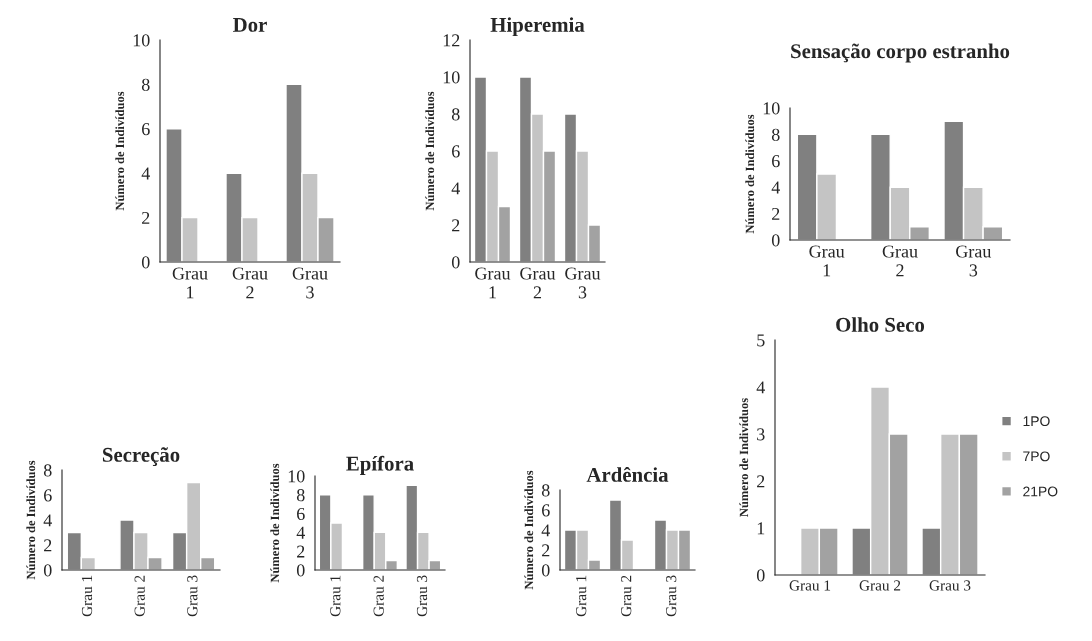  What do you see at coordinates (1036, 456) in the screenshot?
I see `legend-label: 7PO` at bounding box center [1036, 456].